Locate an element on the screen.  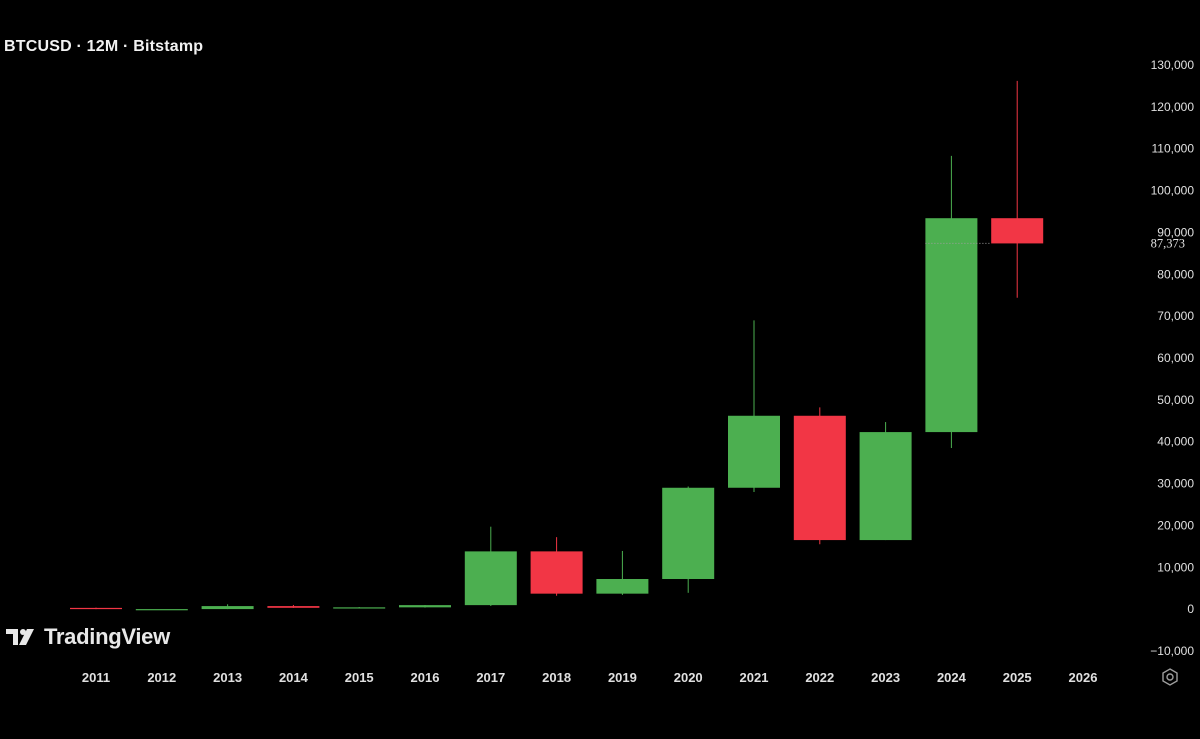
y-tick-label: 20,000 is located at coordinates (1175, 525).